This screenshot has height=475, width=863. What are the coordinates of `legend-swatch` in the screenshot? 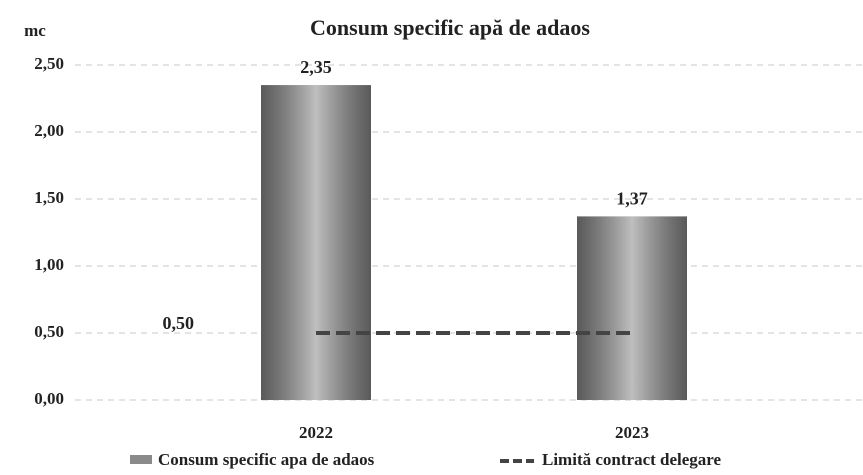 It's located at (141, 459).